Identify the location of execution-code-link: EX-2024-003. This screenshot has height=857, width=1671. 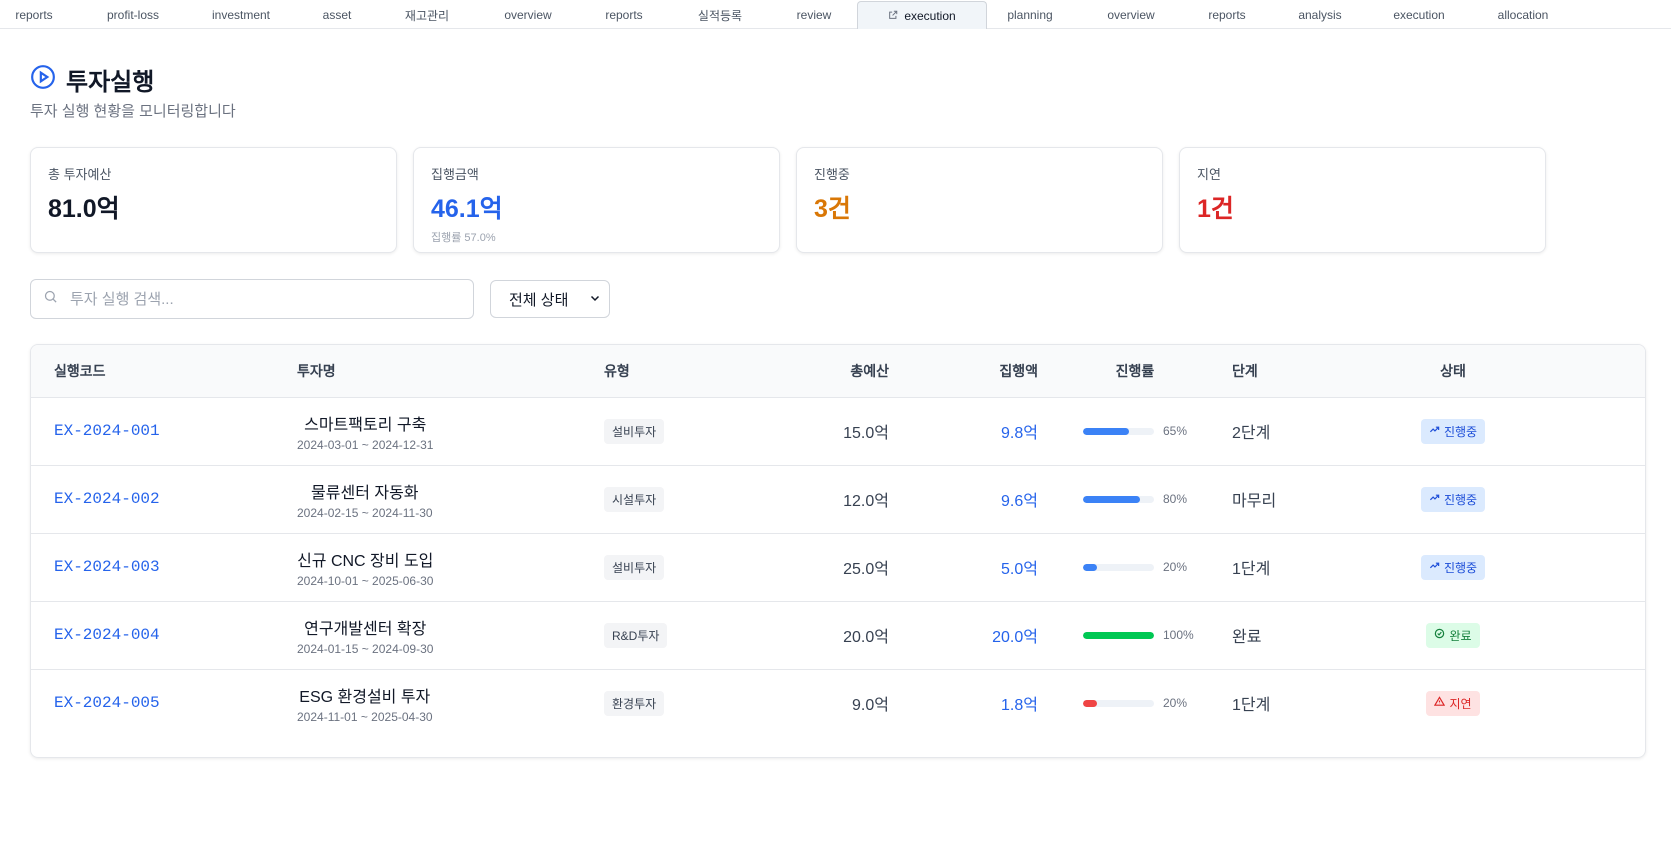
(107, 567).